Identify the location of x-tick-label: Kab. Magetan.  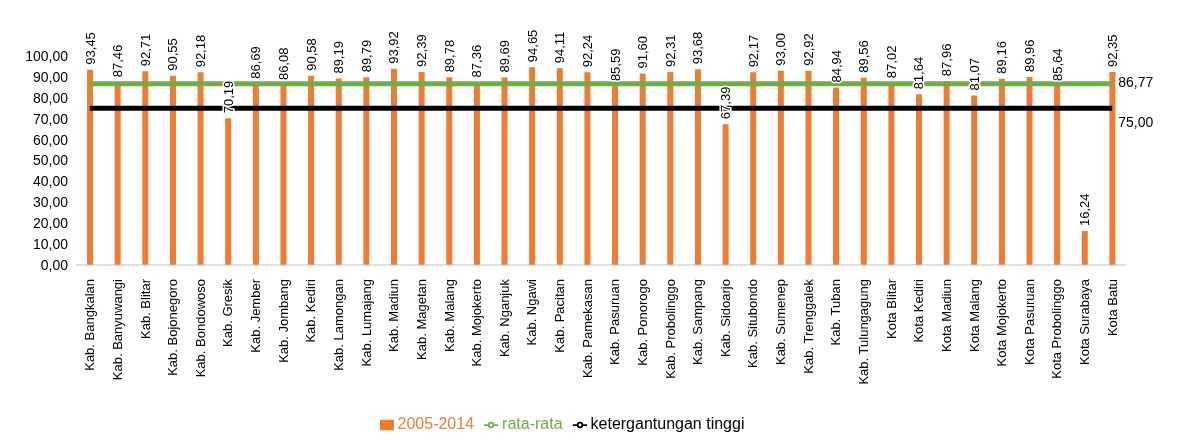
(421, 319).